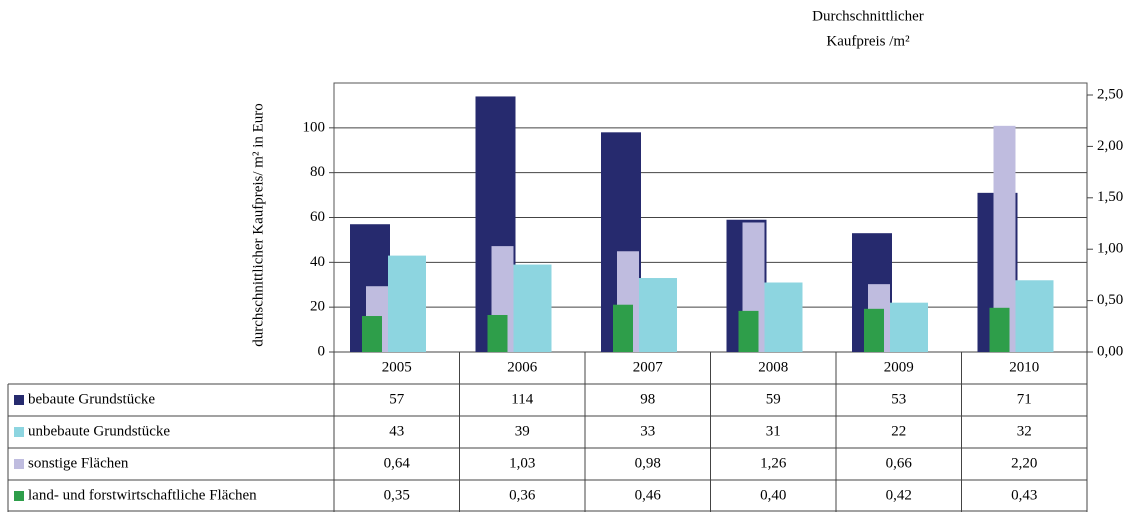  I want to click on y2-tick-label: 1,50, so click(1110, 197).